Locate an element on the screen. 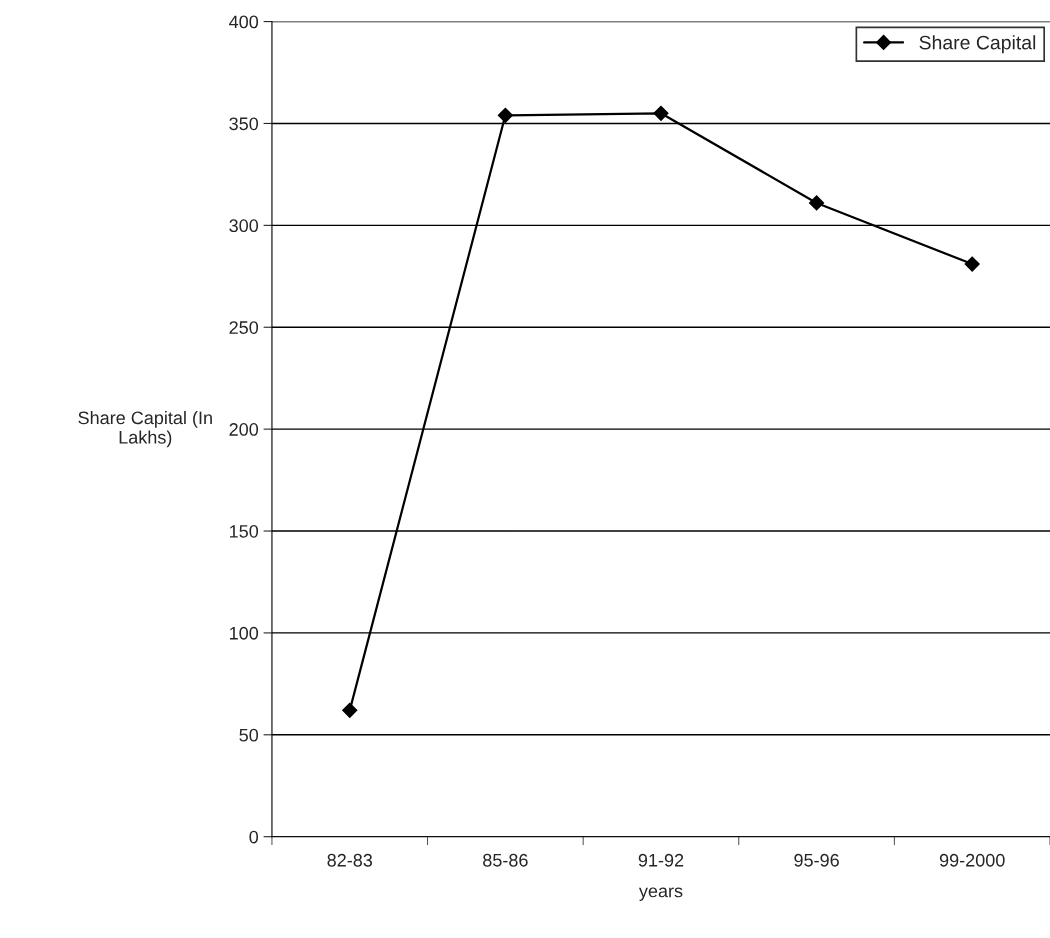  x-tick-label: 91-92 is located at coordinates (661, 860).